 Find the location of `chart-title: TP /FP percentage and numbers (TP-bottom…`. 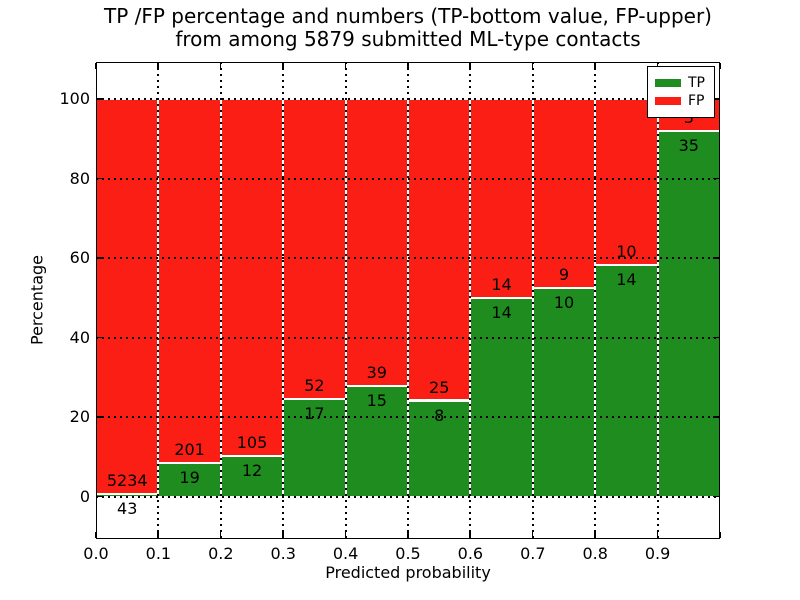

chart-title: TP /FP percentage and numbers (TP-bottom… is located at coordinates (408, 28).